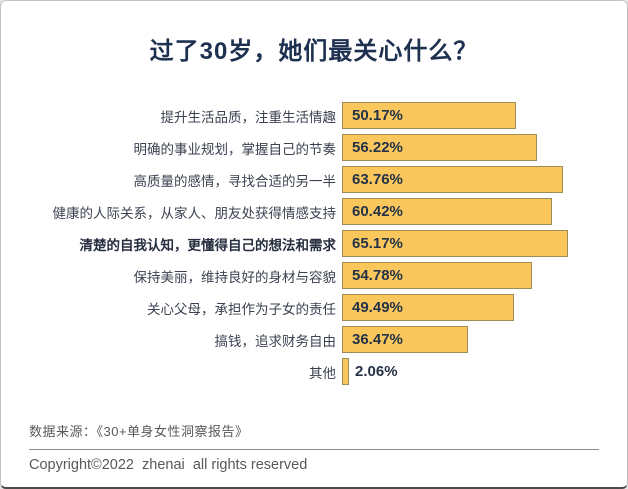  What do you see at coordinates (194, 213) in the screenshot?
I see `category-label: 健康的人际关系，从家人、朋友处获得情感支持` at bounding box center [194, 213].